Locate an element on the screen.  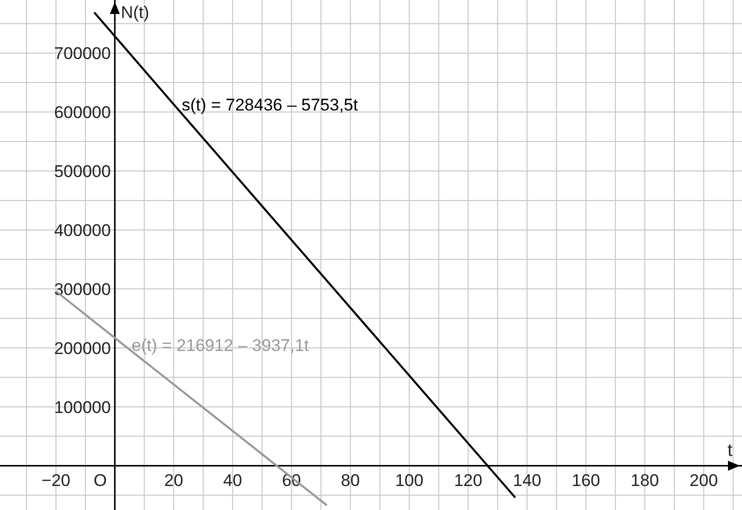
x-tick-label: 80 is located at coordinates (350, 480).